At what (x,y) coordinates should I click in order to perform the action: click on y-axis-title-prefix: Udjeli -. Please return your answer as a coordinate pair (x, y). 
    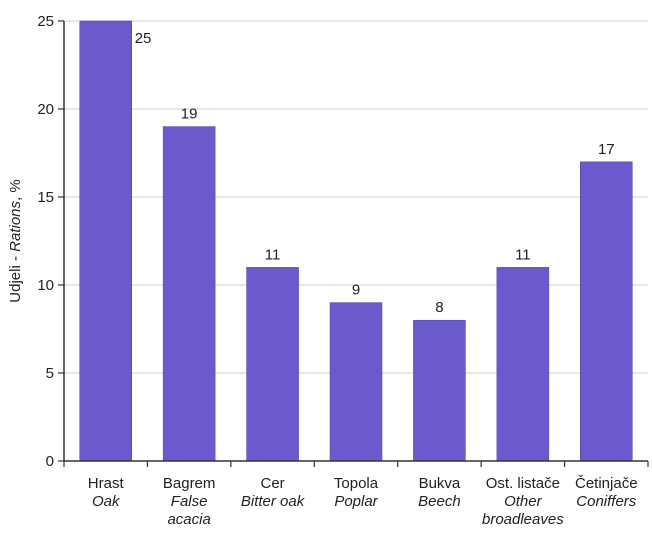
    Looking at the image, I should click on (15, 277).